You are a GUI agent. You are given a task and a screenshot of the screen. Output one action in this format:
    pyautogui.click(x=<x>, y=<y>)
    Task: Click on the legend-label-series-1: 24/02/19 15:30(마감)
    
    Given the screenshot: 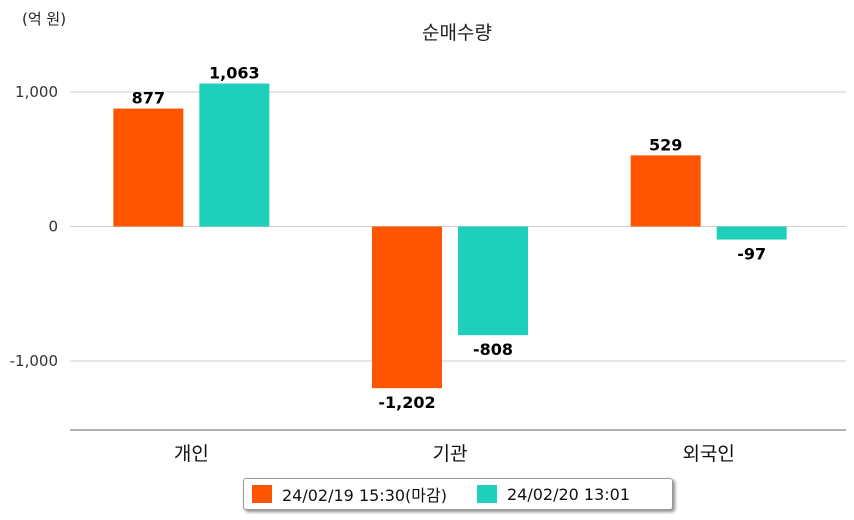 What is the action you would take?
    pyautogui.click(x=364, y=495)
    